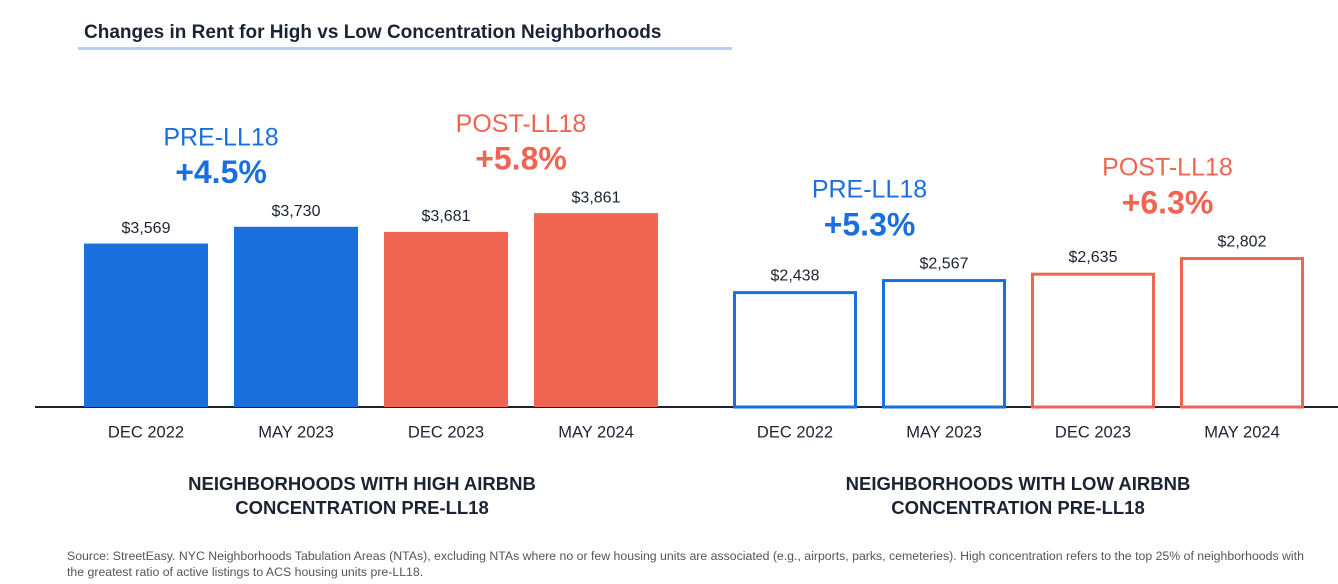 This screenshot has width=1338, height=584. Describe the element at coordinates (1168, 203) in the screenshot. I see `period-change: +6.3%` at that location.